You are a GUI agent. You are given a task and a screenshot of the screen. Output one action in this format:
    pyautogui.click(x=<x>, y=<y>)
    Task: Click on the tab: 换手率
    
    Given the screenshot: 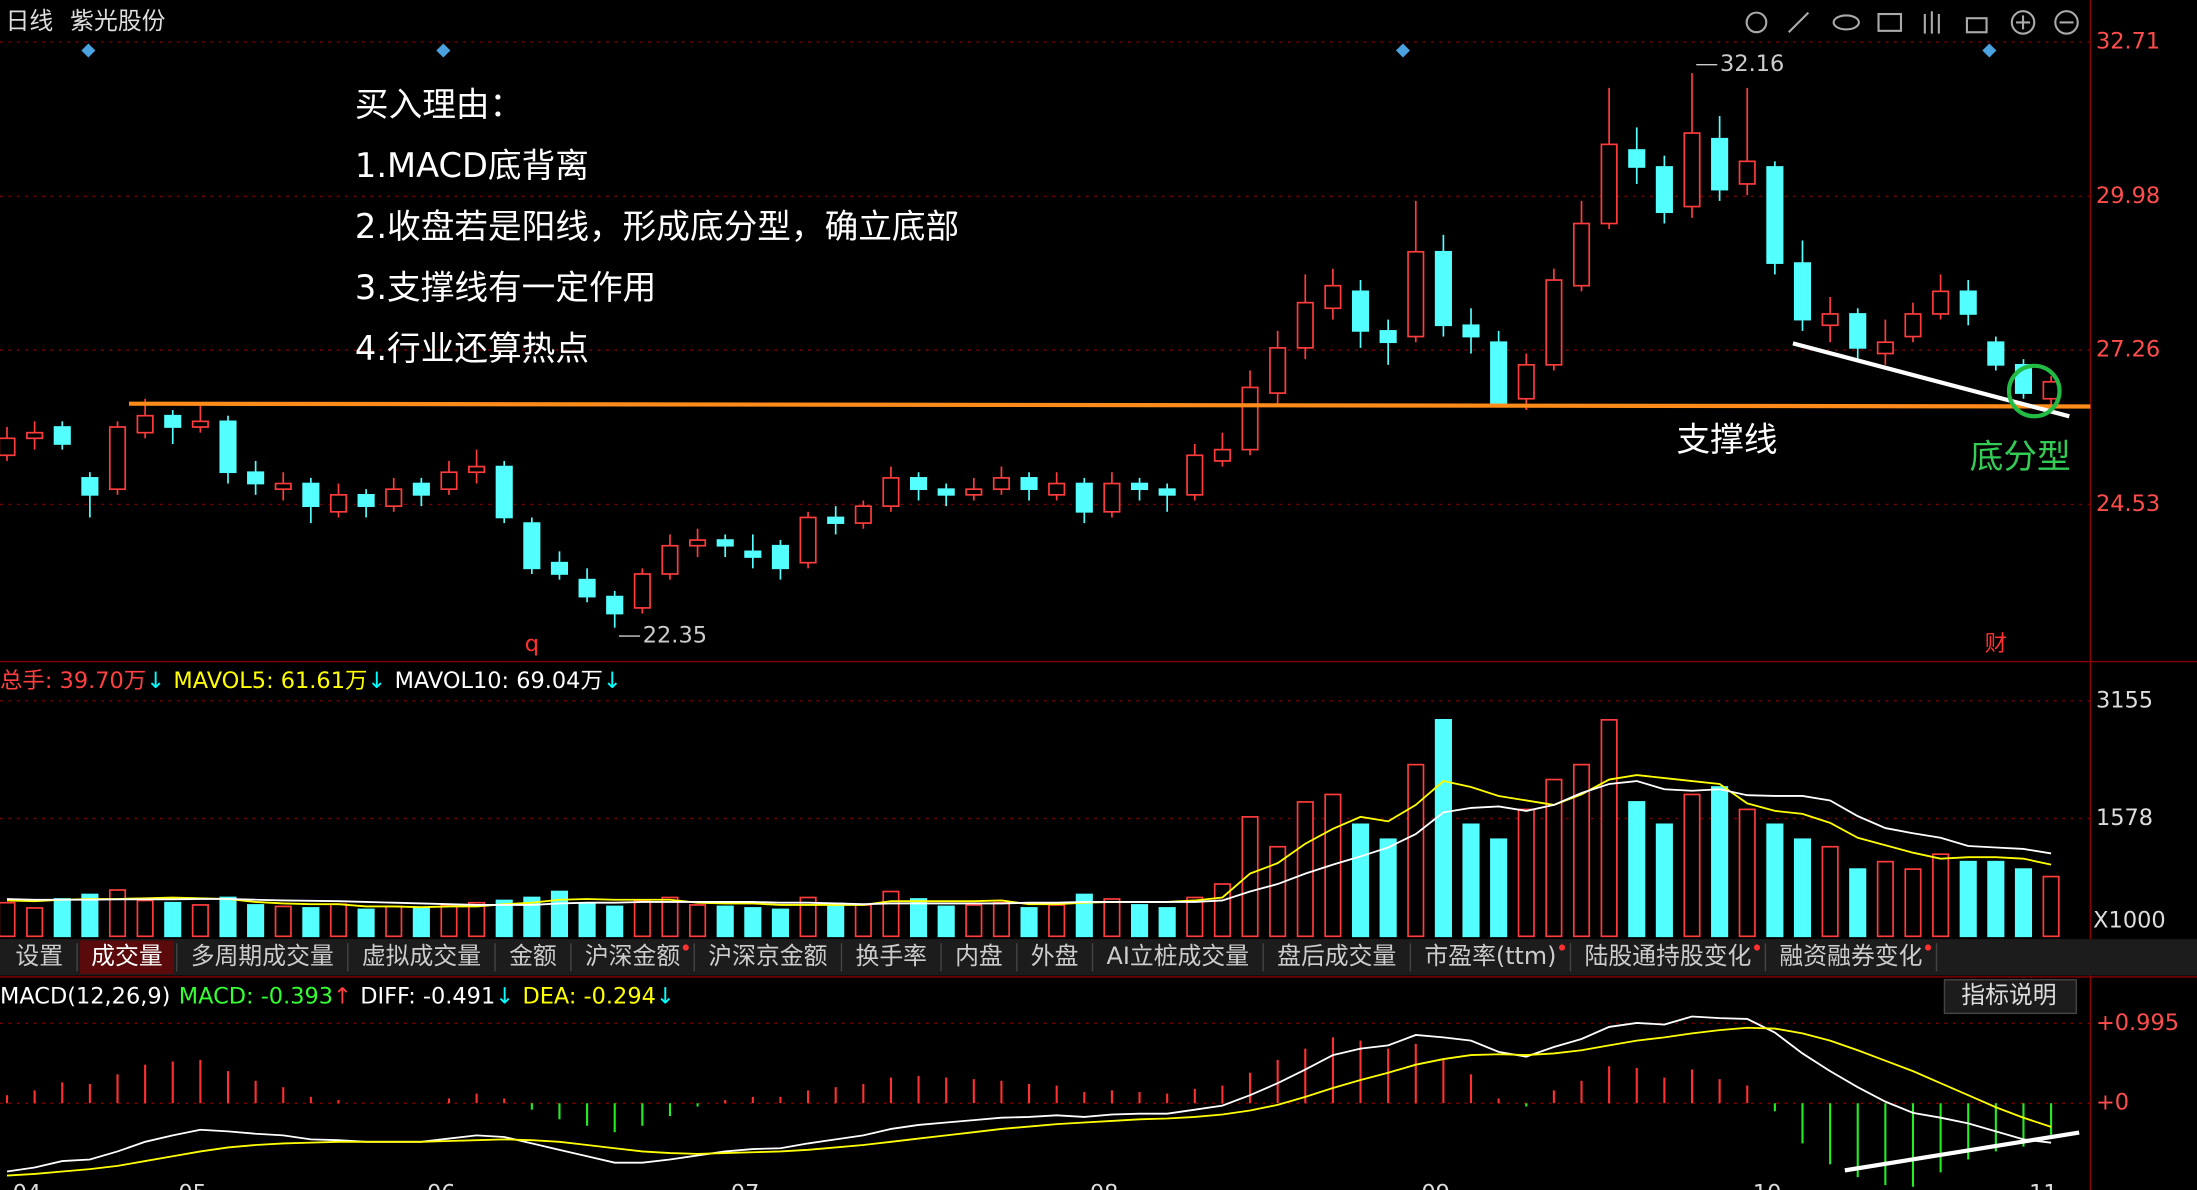 What is the action you would take?
    pyautogui.click(x=893, y=957)
    